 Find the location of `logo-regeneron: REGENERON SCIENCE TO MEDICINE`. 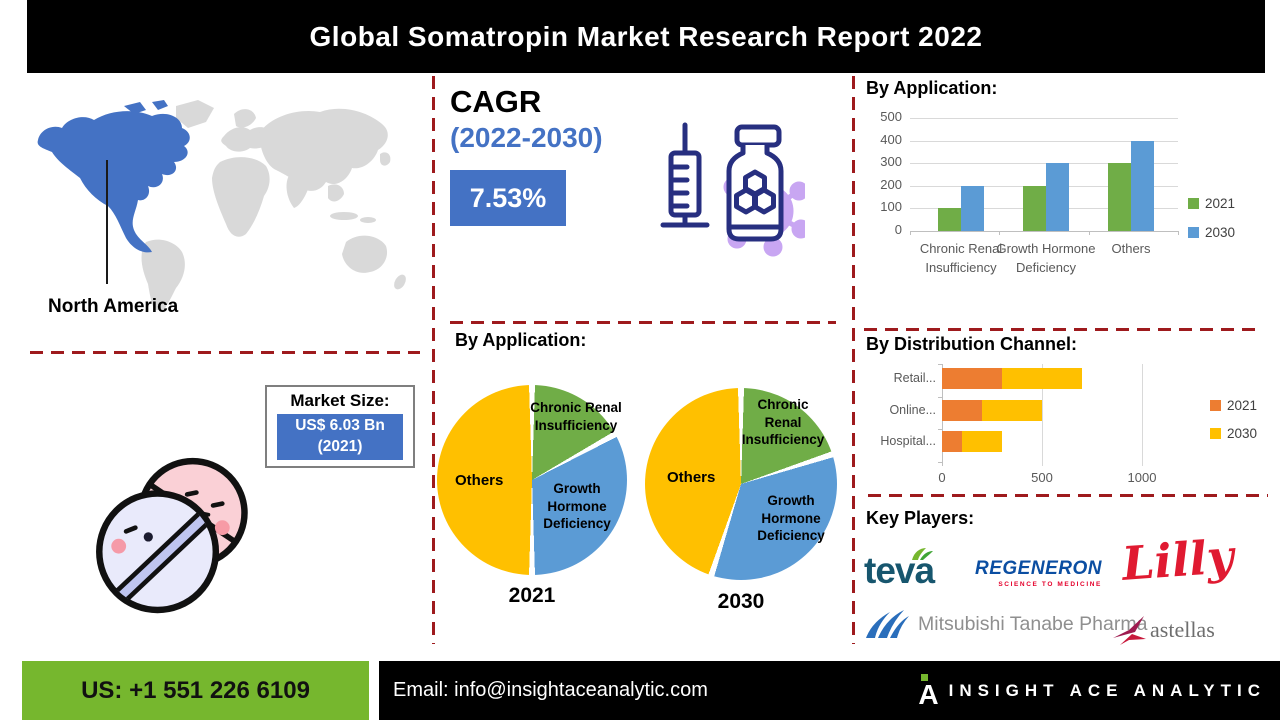

logo-regeneron: REGENERON SCIENCE TO MEDICINE is located at coordinates (1038, 573).